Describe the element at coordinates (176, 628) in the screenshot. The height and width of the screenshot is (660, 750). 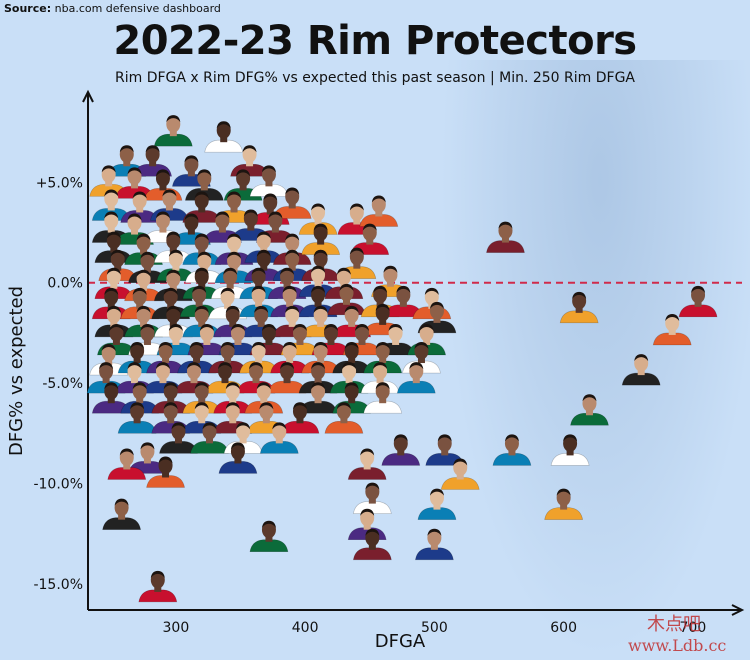
I see `x-tick-label: 300` at that location.